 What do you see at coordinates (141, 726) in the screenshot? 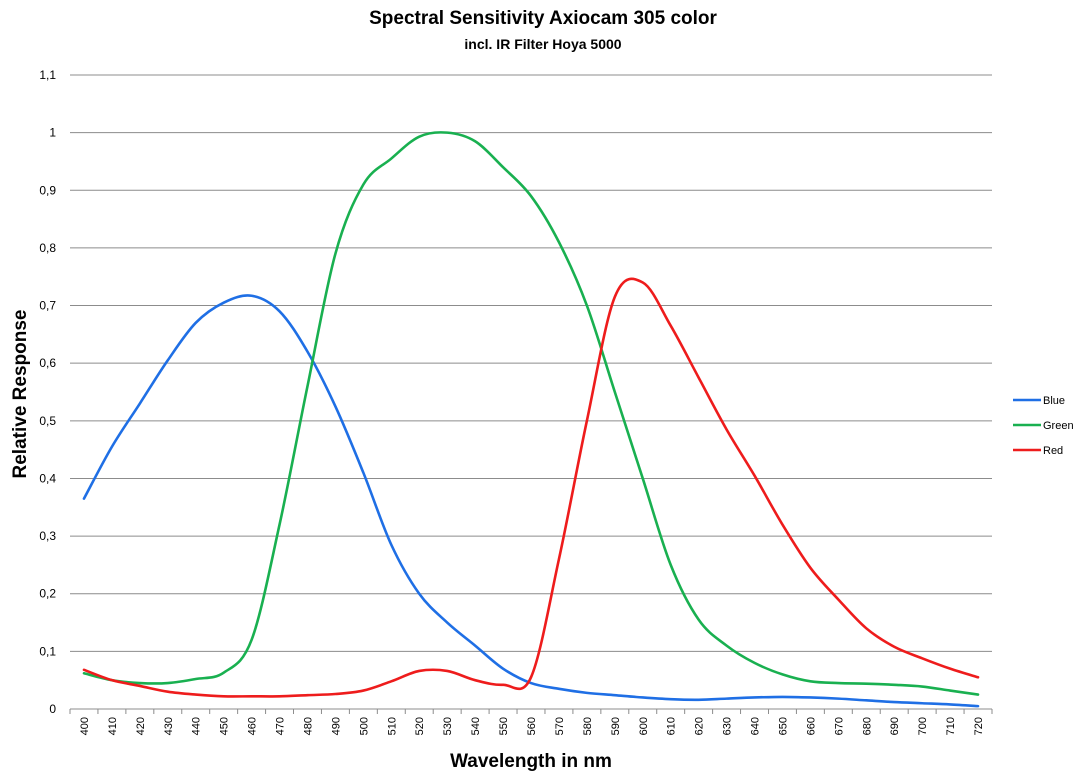
I see `x-tick-label: 420` at bounding box center [141, 726].